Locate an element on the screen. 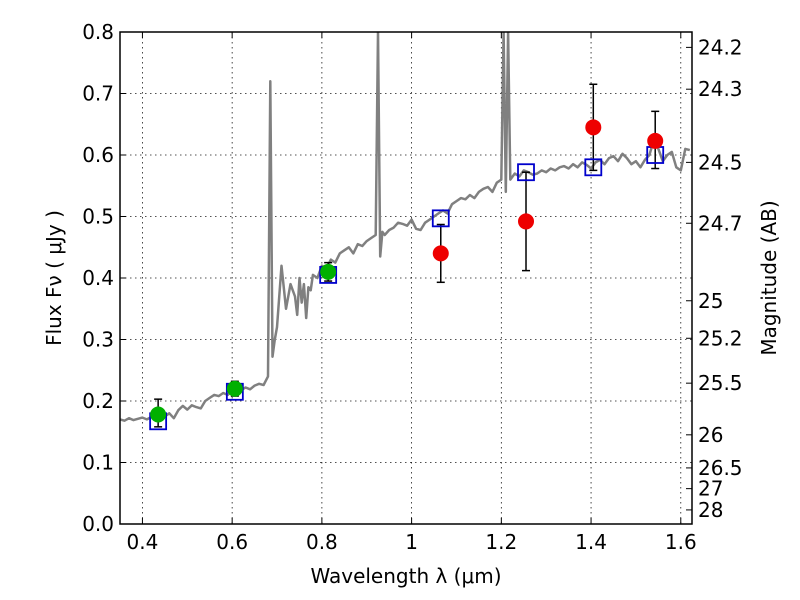 The height and width of the screenshot is (600, 800). y-tick-label: 0.2 is located at coordinates (98, 401).